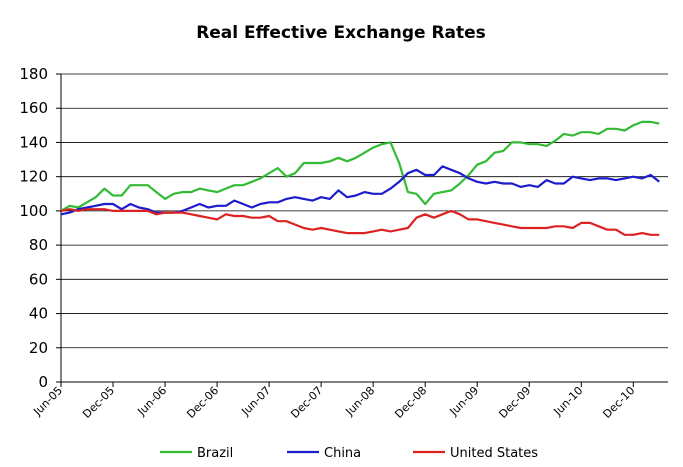 The image size is (683, 467). Describe the element at coordinates (33, 74) in the screenshot. I see `y-tick-label: 180` at that location.